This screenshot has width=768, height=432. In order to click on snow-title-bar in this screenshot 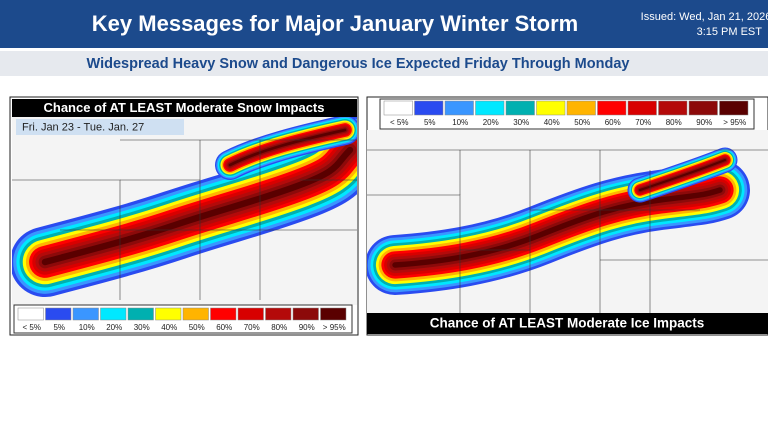, I will do `click(184, 108)`.